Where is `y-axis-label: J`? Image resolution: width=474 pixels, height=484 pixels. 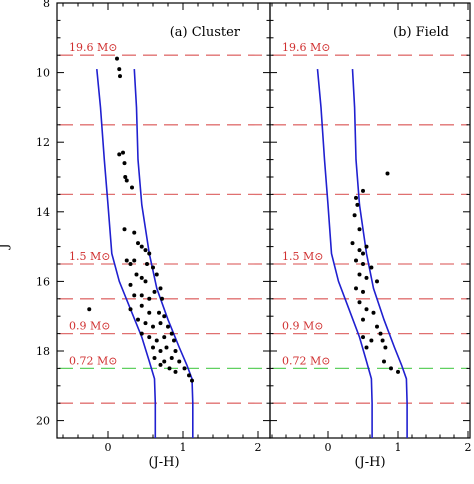
y-axis-label: J is located at coordinates (6, 246).